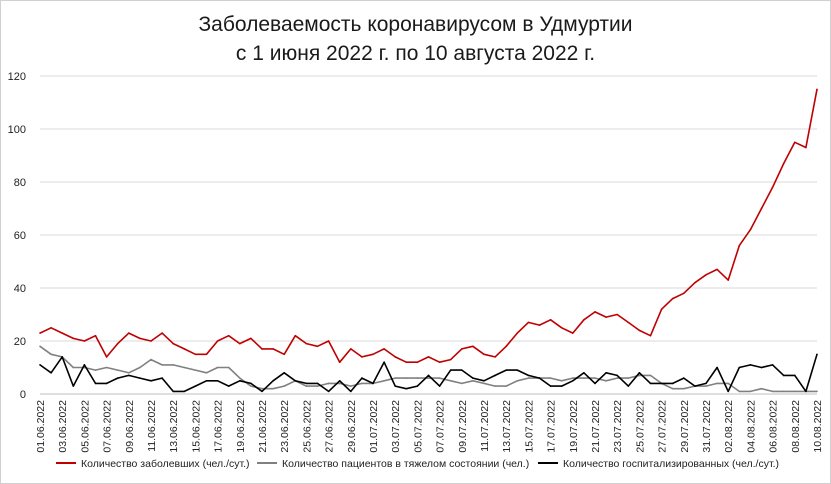 This screenshot has width=831, height=484. Describe the element at coordinates (165, 464) in the screenshot. I see `legend-label-1: Количество заболевших (чел./сут.)` at that location.